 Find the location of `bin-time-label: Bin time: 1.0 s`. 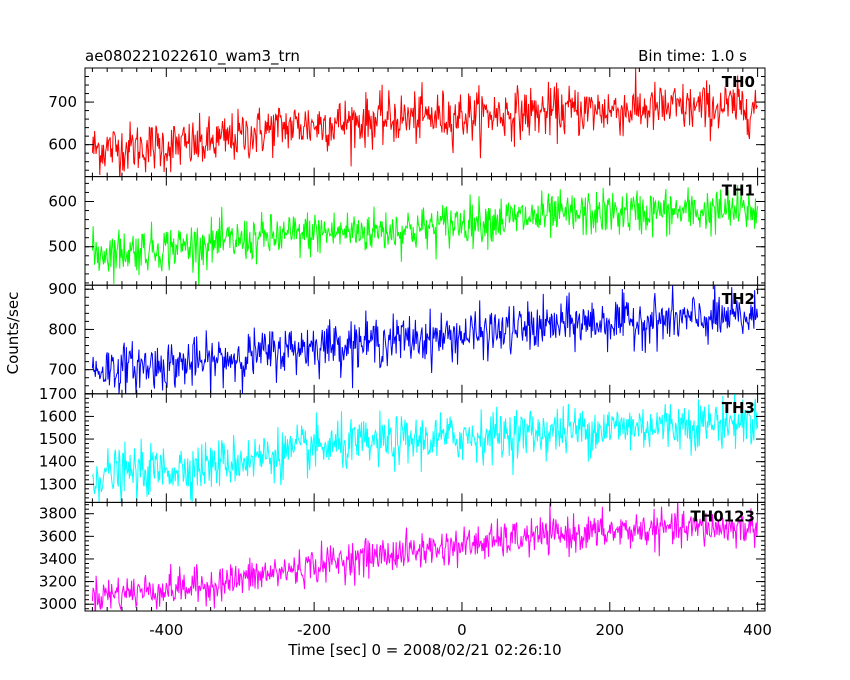

bin-time-label: Bin time: 1.0 s is located at coordinates (692, 56).